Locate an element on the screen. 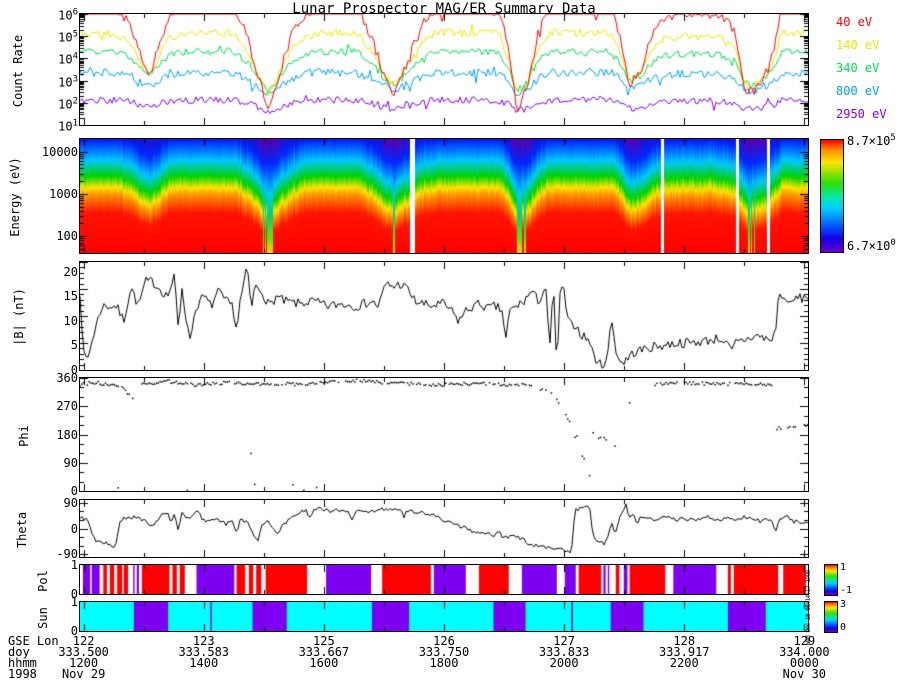 The image size is (900, 700). x-tick-hhmm-5: 2200 is located at coordinates (684, 663).